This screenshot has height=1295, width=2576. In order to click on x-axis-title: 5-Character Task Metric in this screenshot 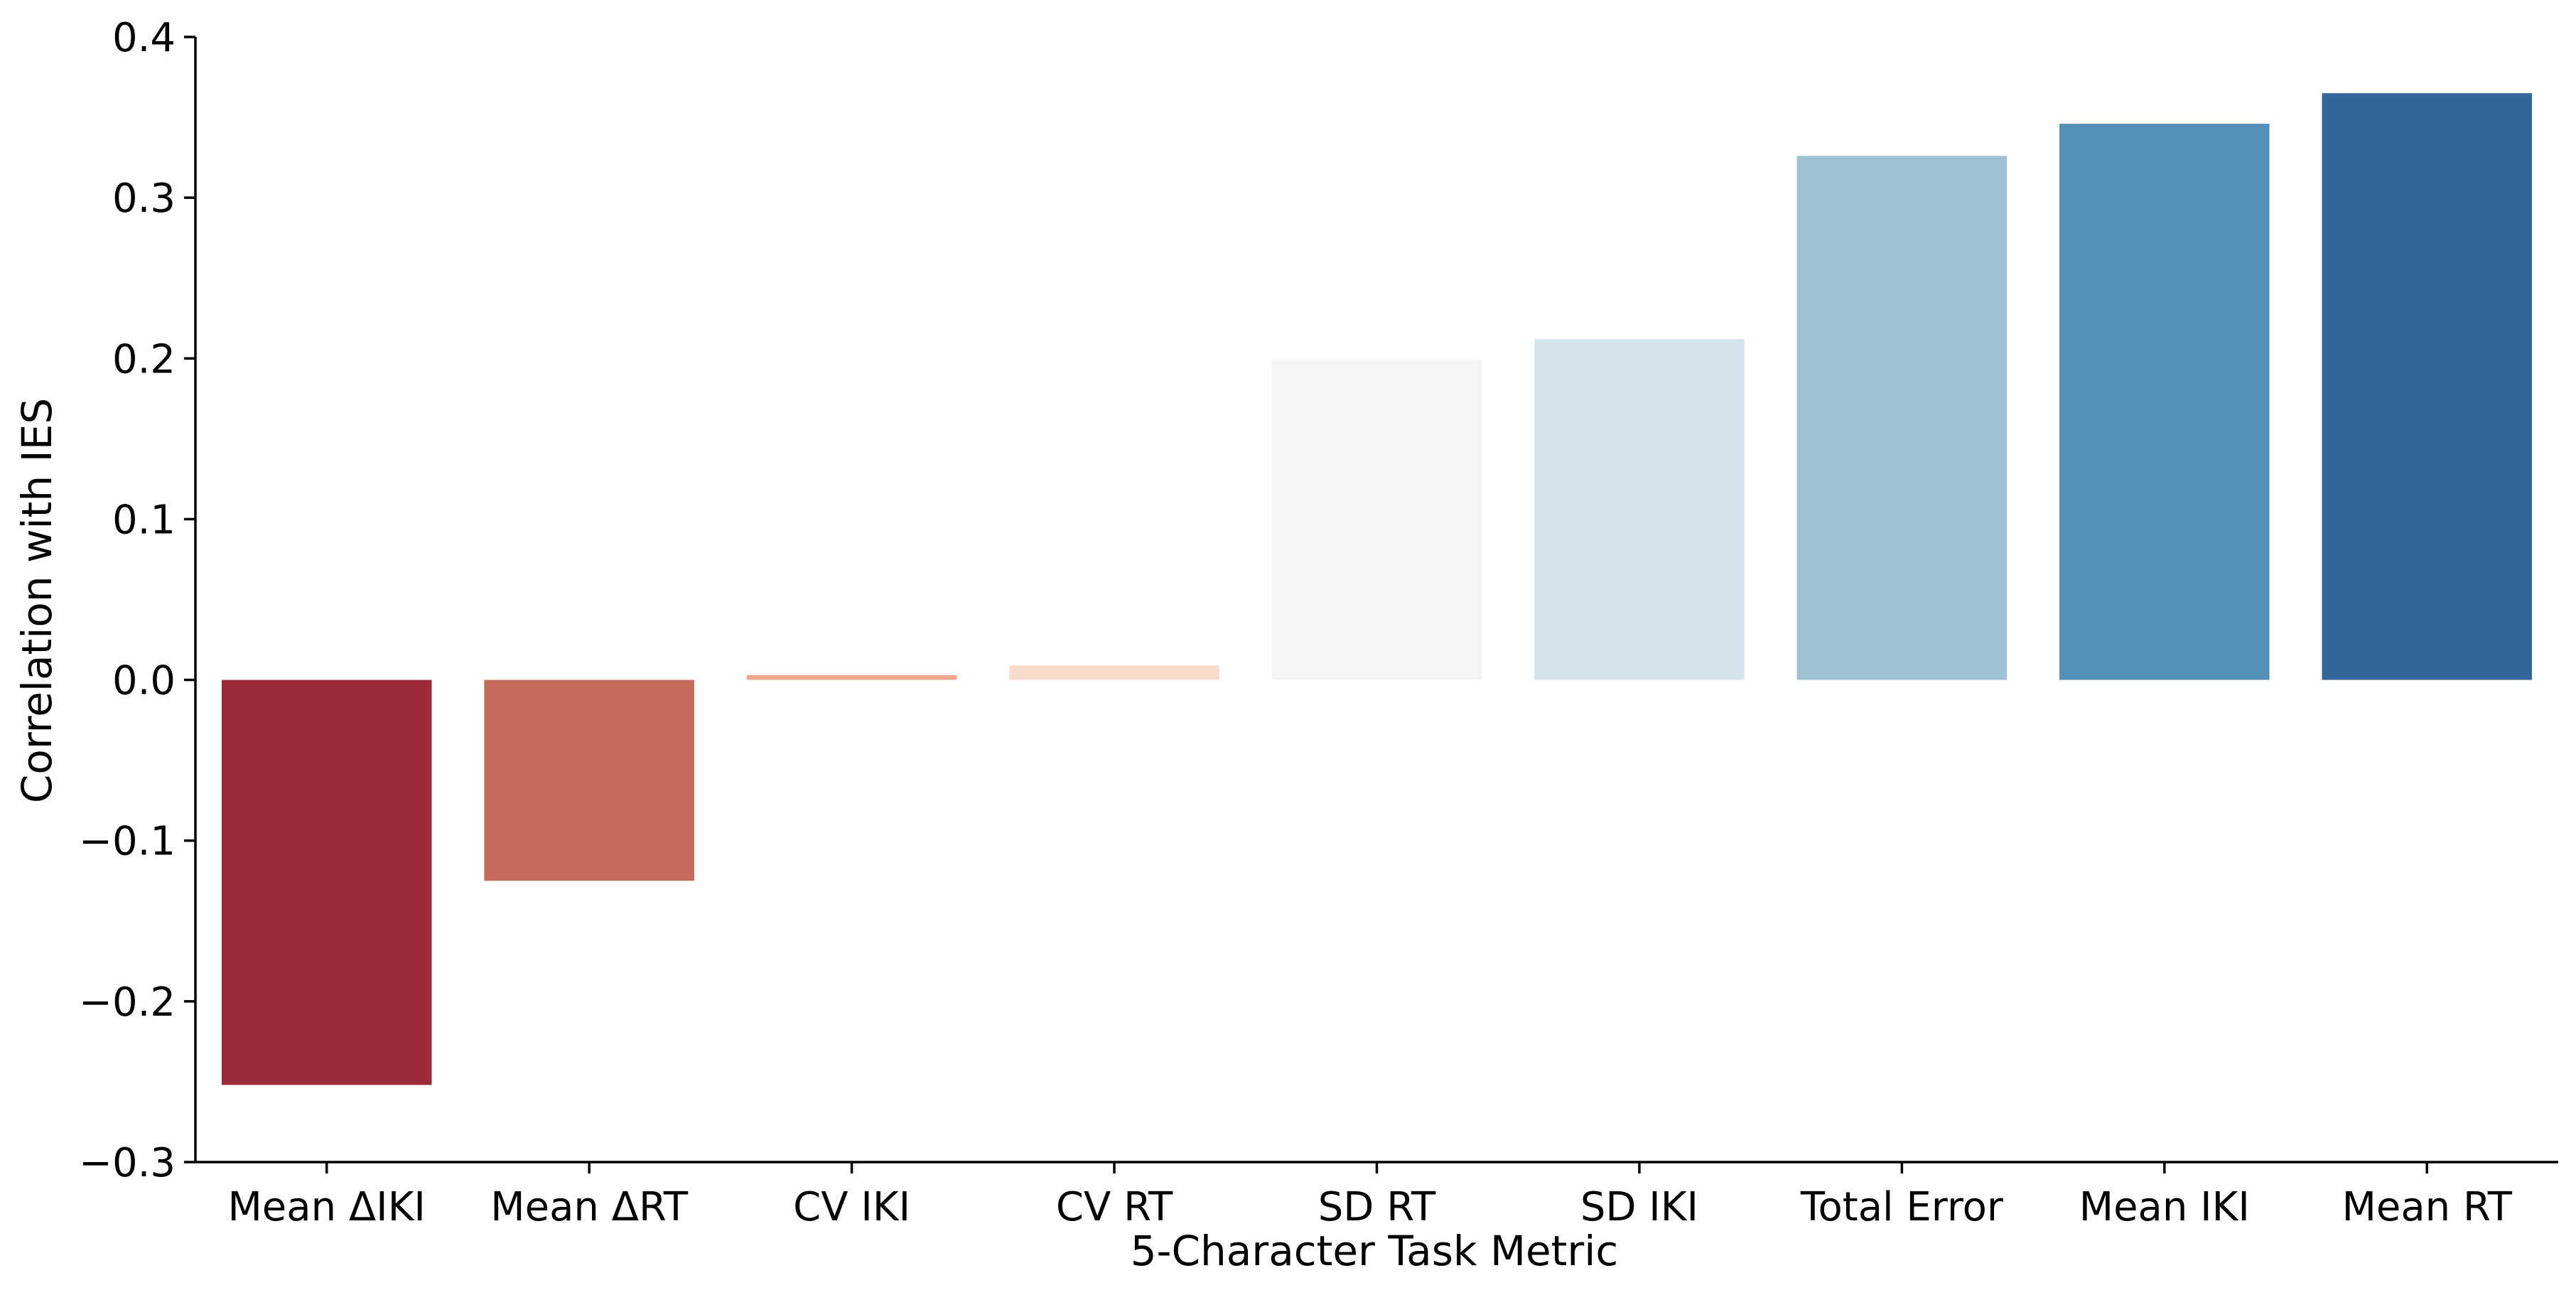, I will do `click(1375, 1251)`.